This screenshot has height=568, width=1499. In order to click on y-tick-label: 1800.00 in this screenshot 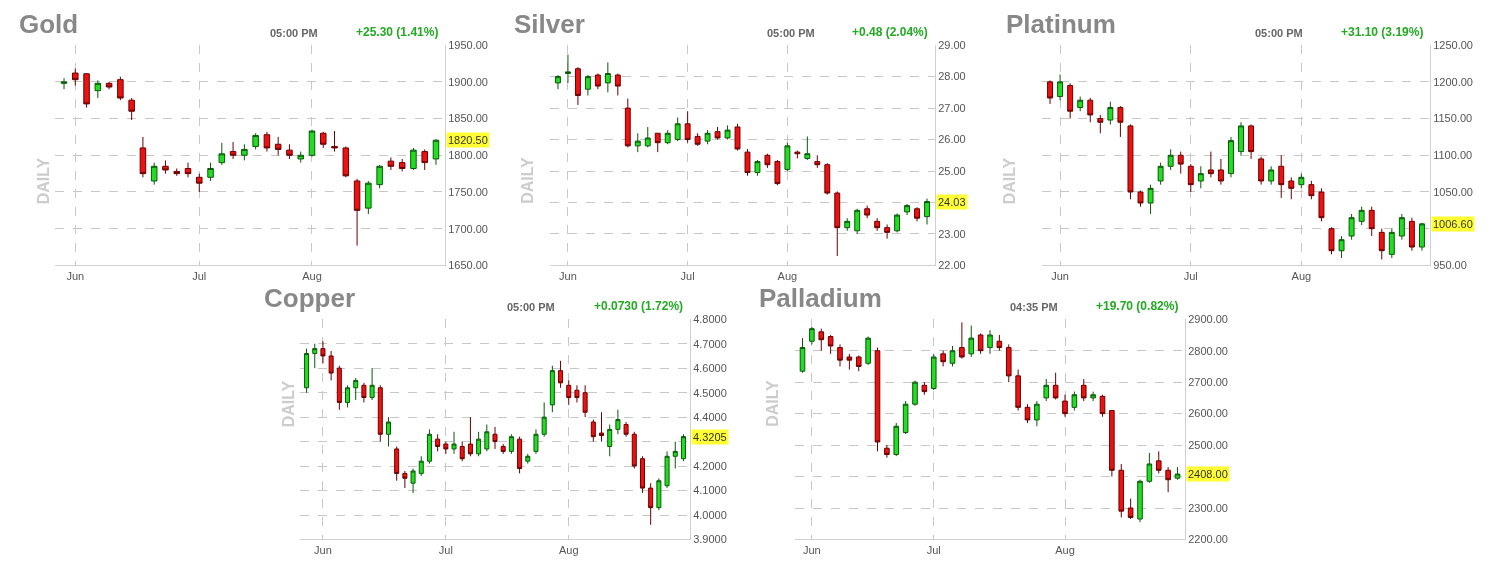, I will do `click(468, 155)`.